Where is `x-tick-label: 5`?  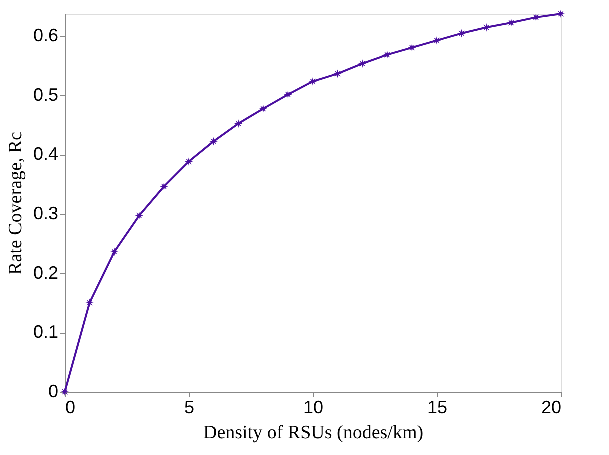 x-tick-label: 5 is located at coordinates (189, 408).